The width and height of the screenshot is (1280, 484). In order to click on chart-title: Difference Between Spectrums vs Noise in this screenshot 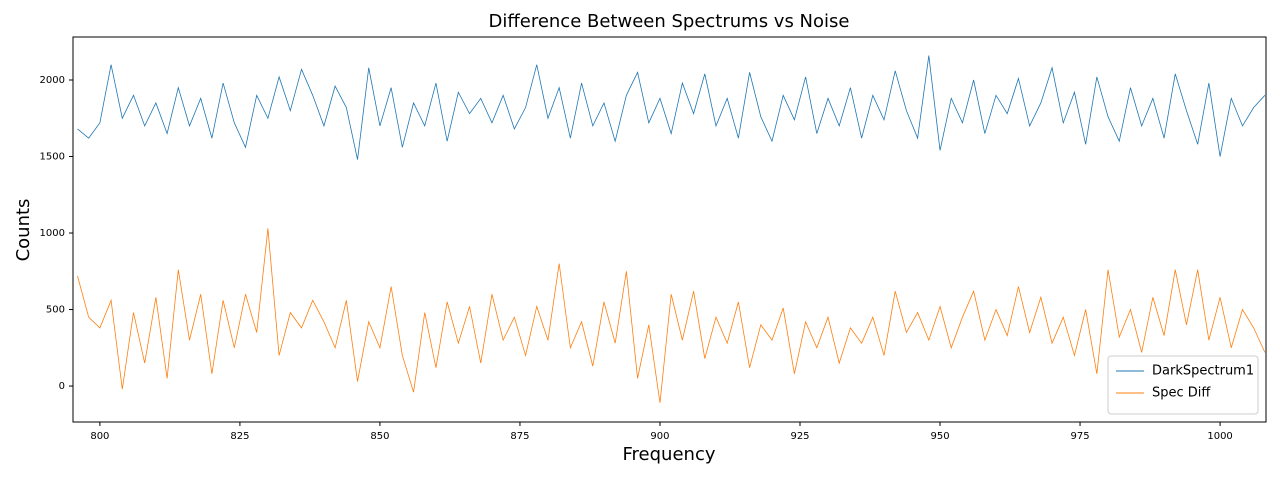, I will do `click(668, 21)`.